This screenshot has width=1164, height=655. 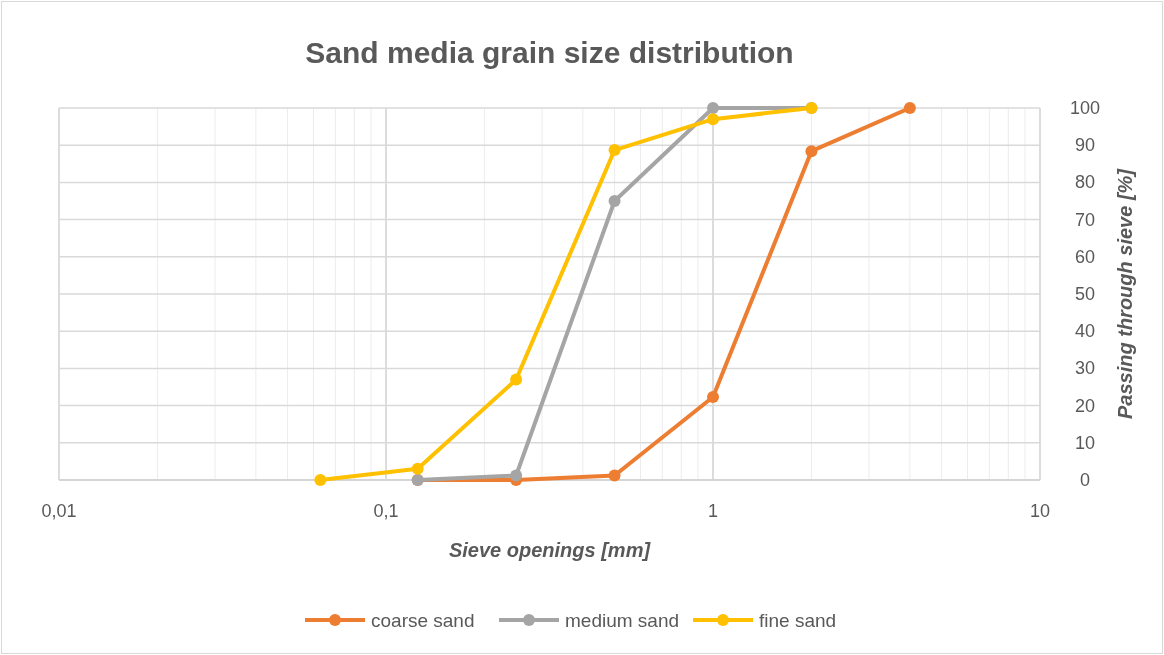 I want to click on y-axis-title: Passing through sieve [%], so click(x=1125, y=293).